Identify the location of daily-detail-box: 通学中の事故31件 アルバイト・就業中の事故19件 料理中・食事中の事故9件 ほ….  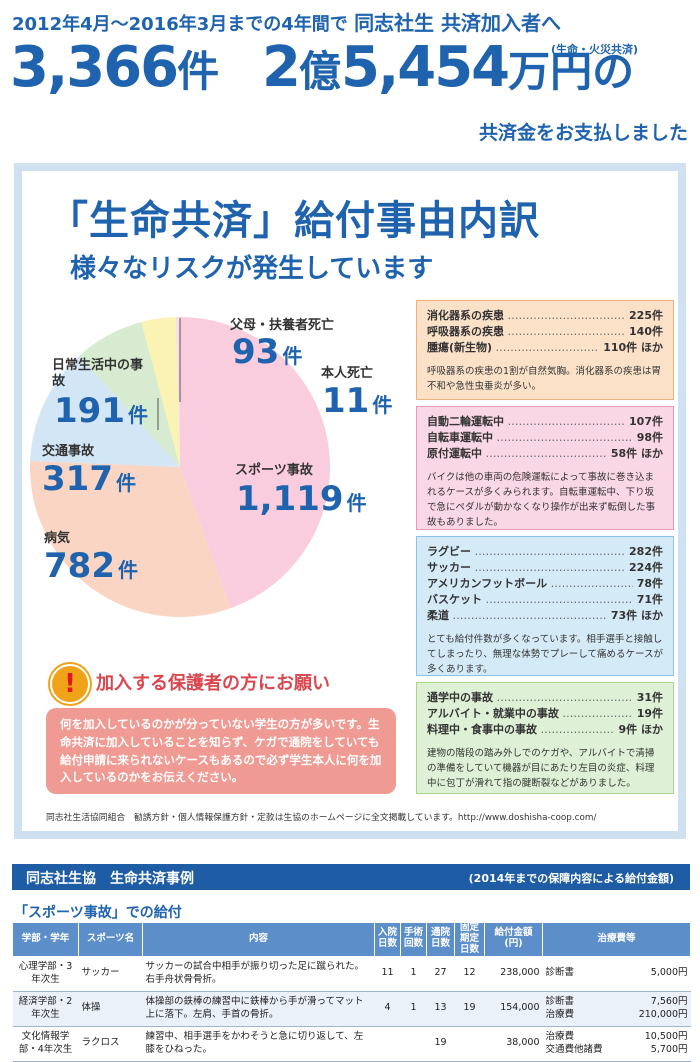
(545, 738).